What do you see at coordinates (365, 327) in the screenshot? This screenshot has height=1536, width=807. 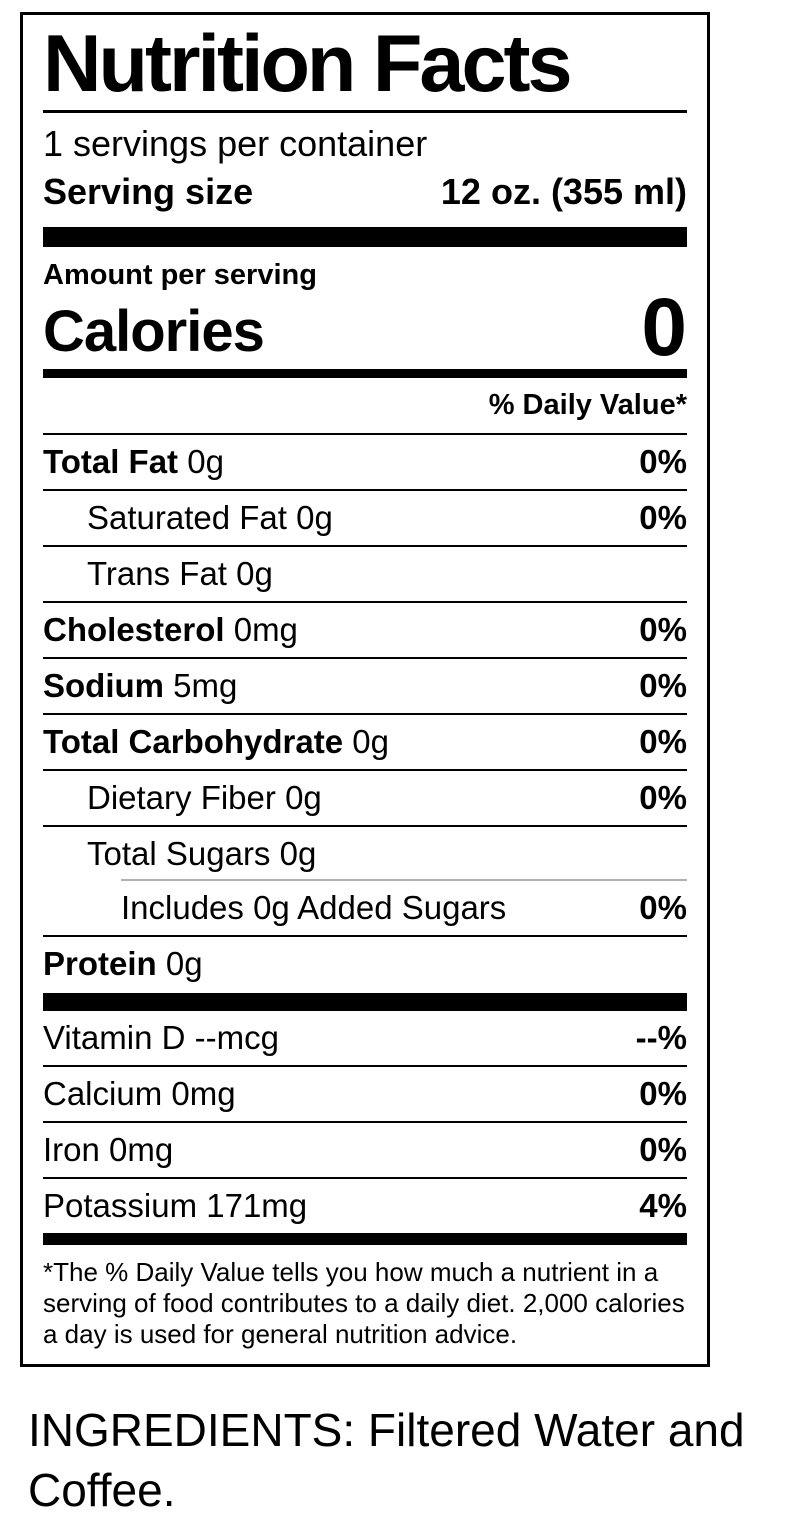 I see `calories-row: Calories 0` at bounding box center [365, 327].